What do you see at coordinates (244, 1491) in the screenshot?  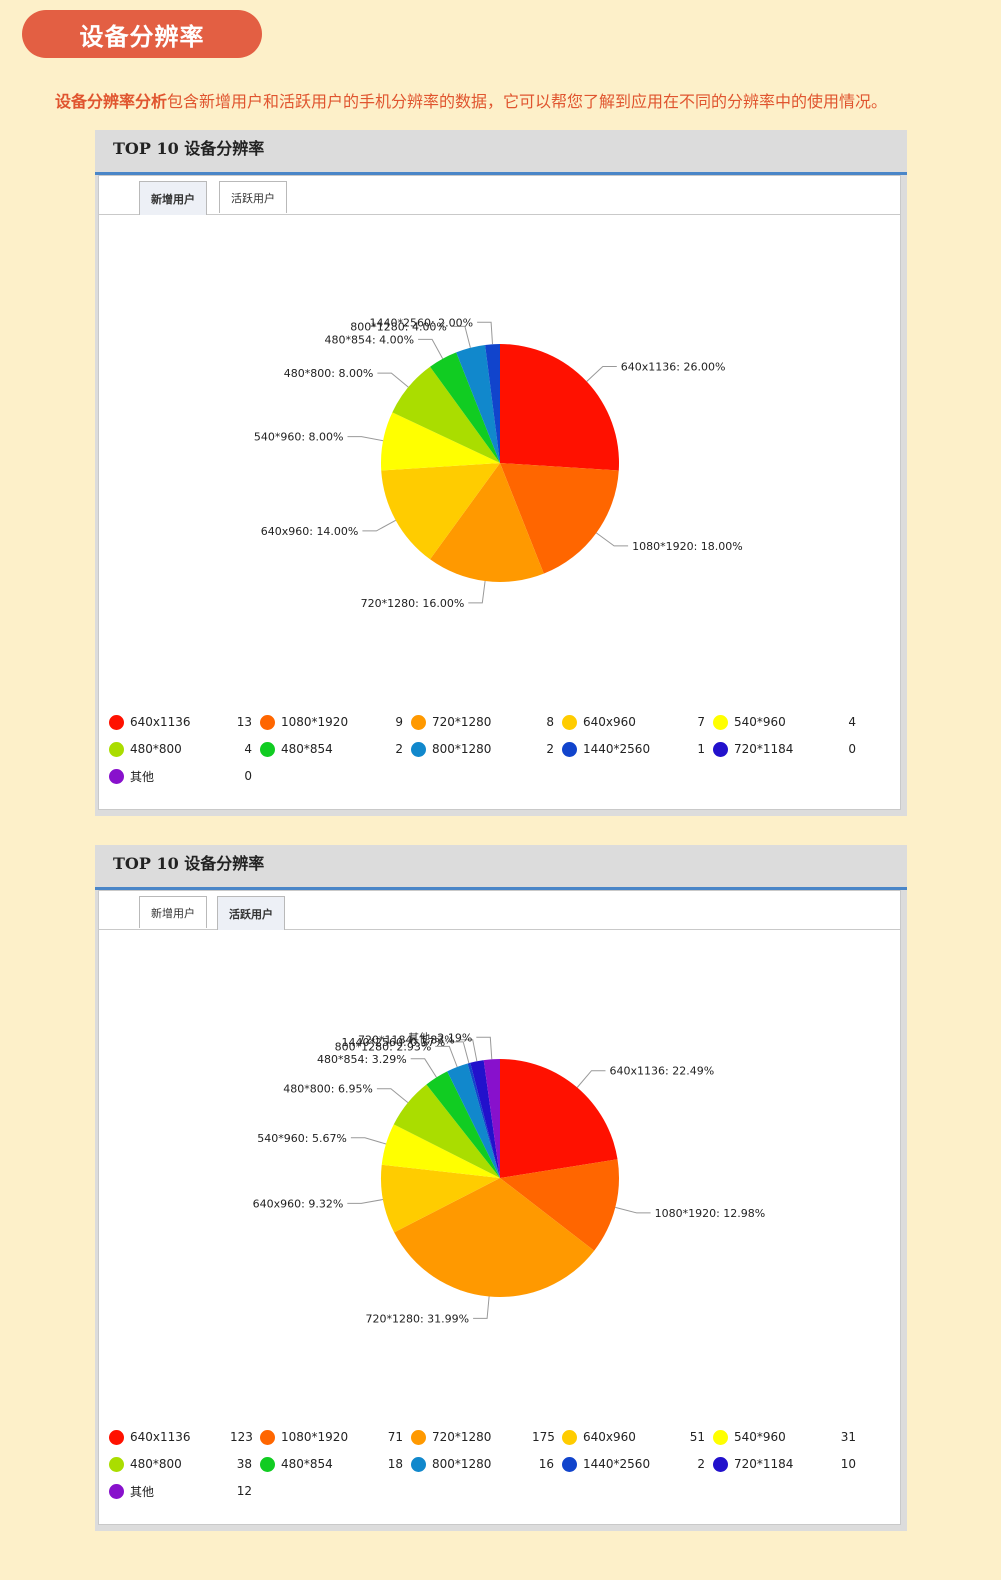 I see `legend-count: 12` at bounding box center [244, 1491].